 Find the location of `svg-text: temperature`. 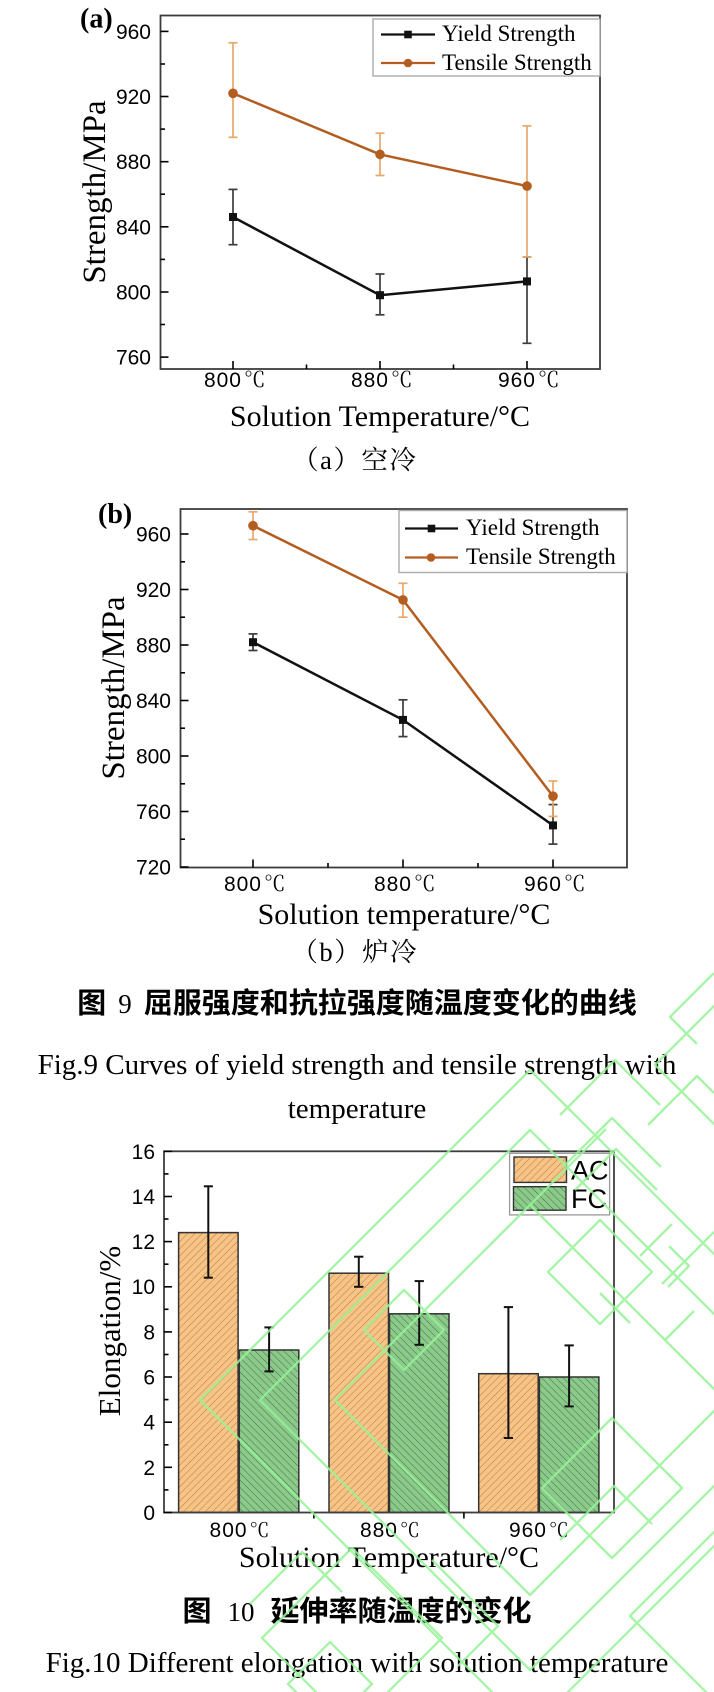

svg-text: temperature is located at coordinates (357, 1109).